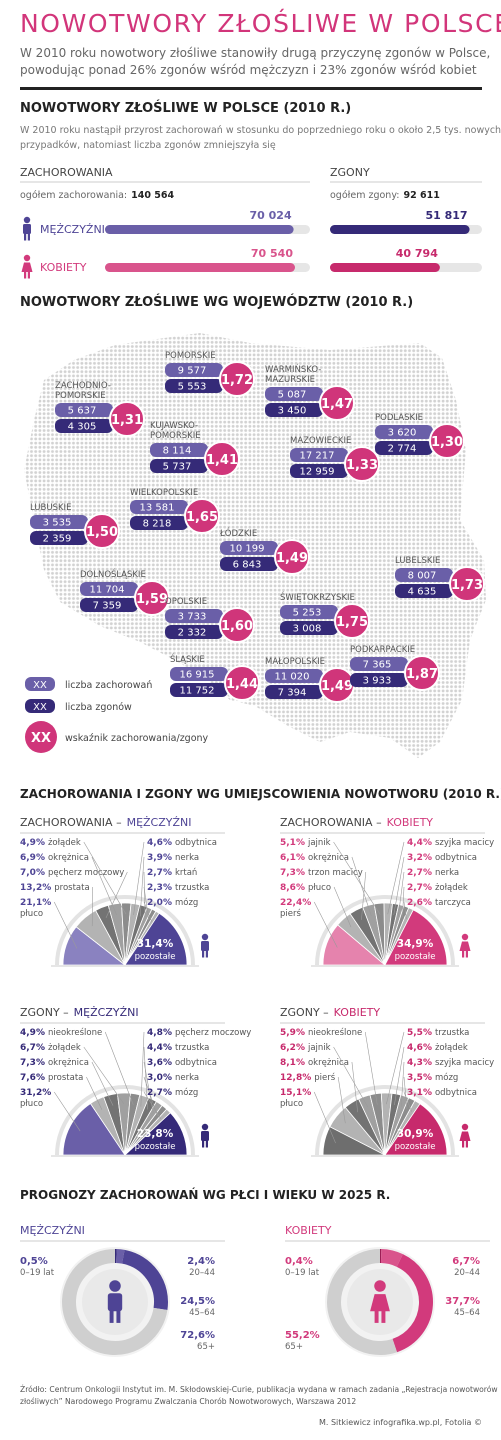  What do you see at coordinates (324, 1077) in the screenshot?
I see `site-name: pierś` at bounding box center [324, 1077].